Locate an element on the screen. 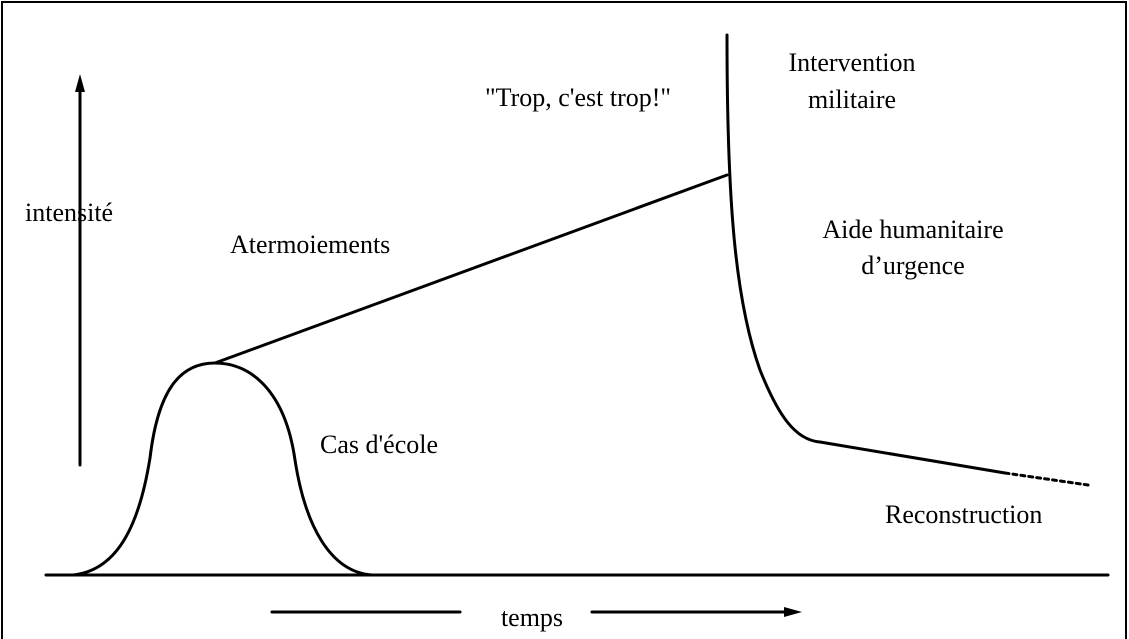 This screenshot has height=639, width=1129. bell-curve is located at coordinates (222, 469).